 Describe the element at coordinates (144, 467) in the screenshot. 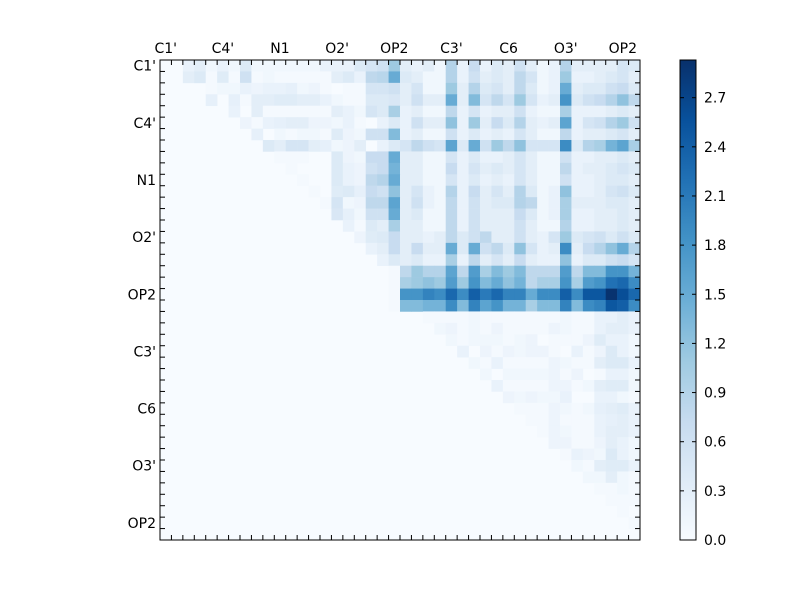

I see `y-tick-label: O3'` at that location.